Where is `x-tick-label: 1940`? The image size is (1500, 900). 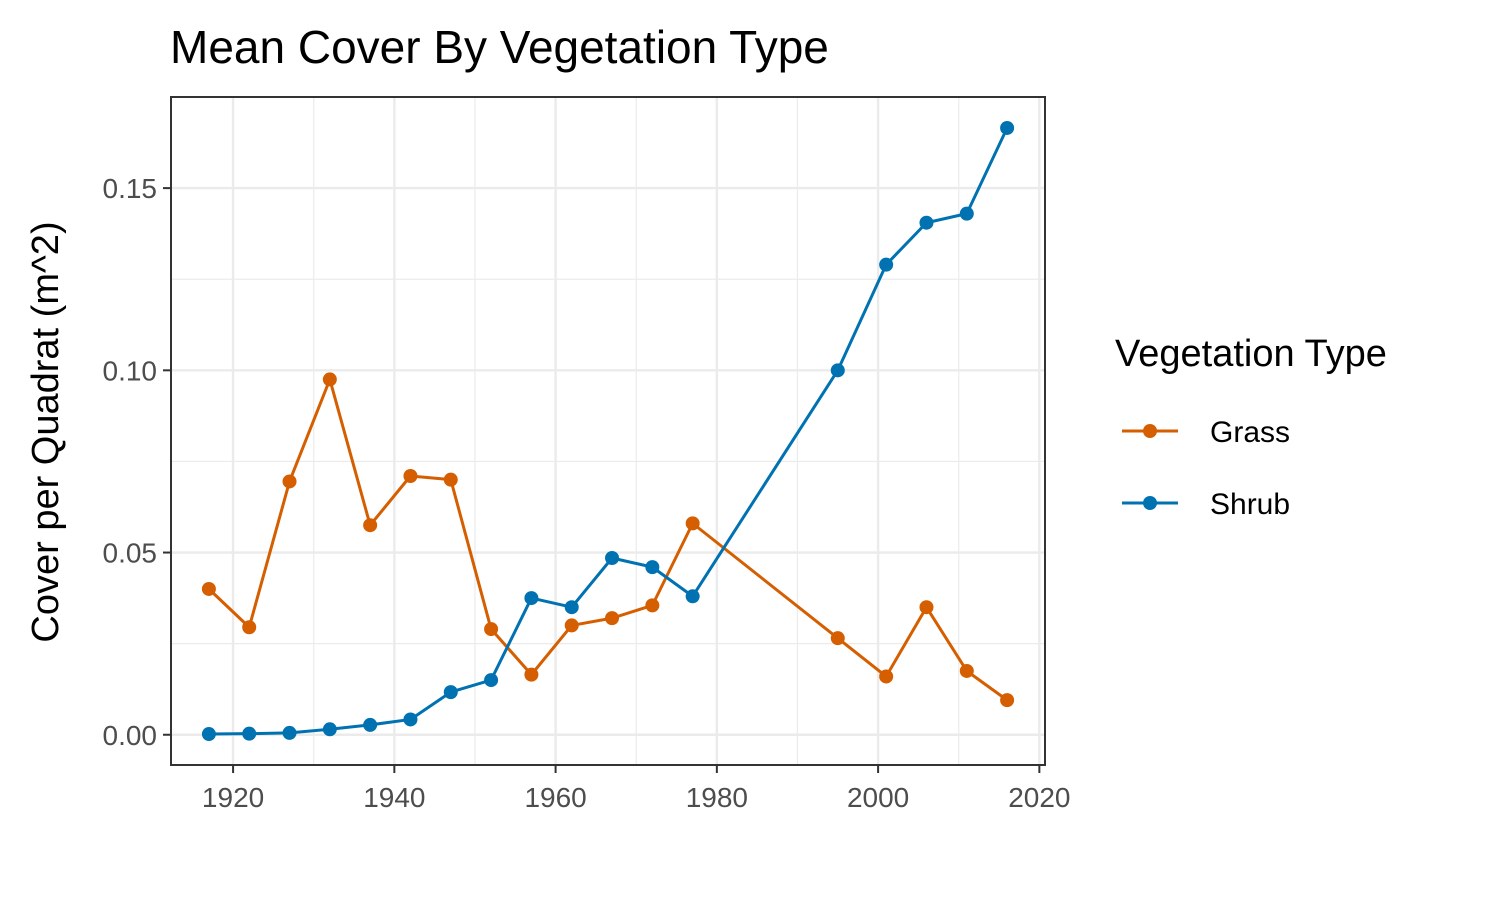 x-tick-label: 1940 is located at coordinates (394, 797).